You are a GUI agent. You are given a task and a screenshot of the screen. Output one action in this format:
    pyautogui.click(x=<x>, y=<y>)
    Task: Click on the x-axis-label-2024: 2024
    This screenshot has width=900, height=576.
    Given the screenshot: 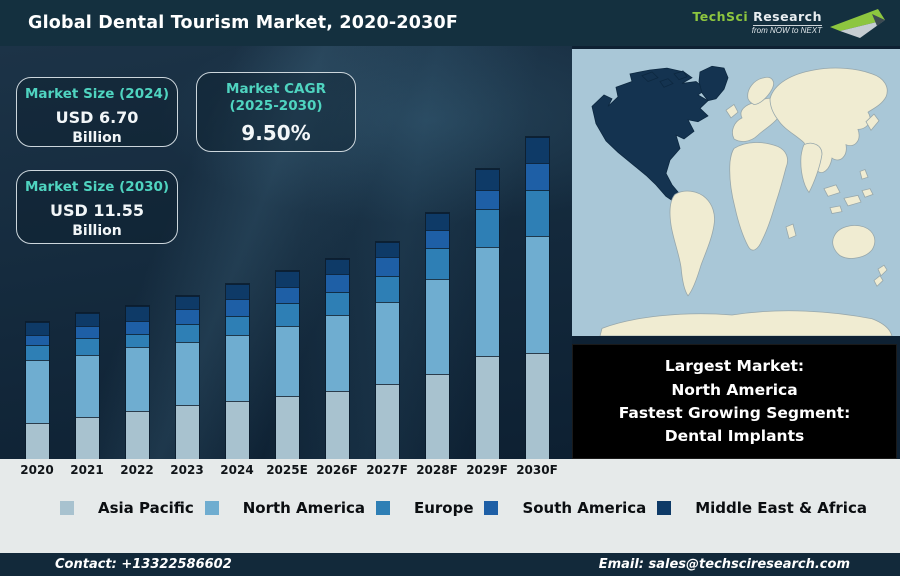 What is the action you would take?
    pyautogui.click(x=237, y=470)
    